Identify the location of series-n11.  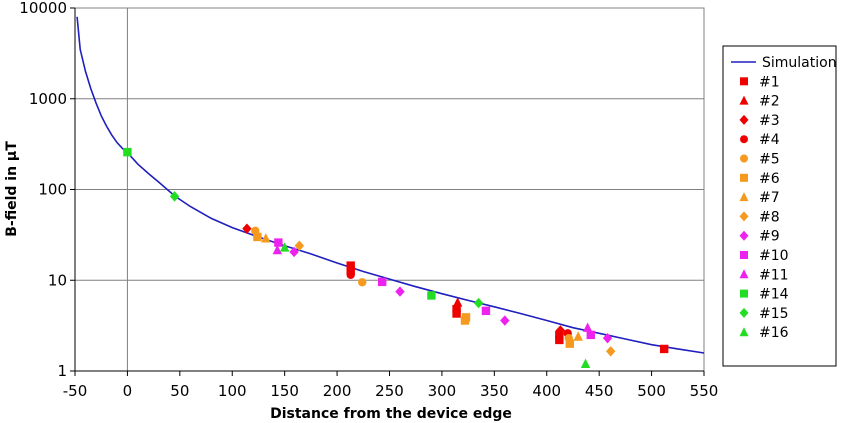
(432, 288).